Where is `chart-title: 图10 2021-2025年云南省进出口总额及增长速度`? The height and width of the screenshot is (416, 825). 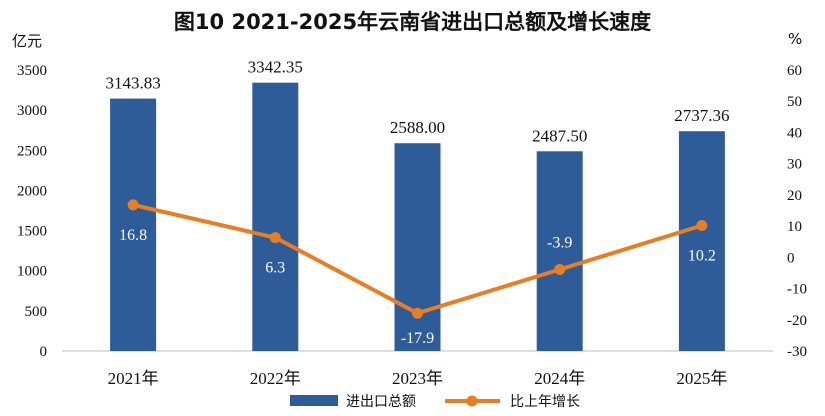 chart-title: 图10 2021-2025年云南省进出口总额及增长速度 is located at coordinates (412, 22).